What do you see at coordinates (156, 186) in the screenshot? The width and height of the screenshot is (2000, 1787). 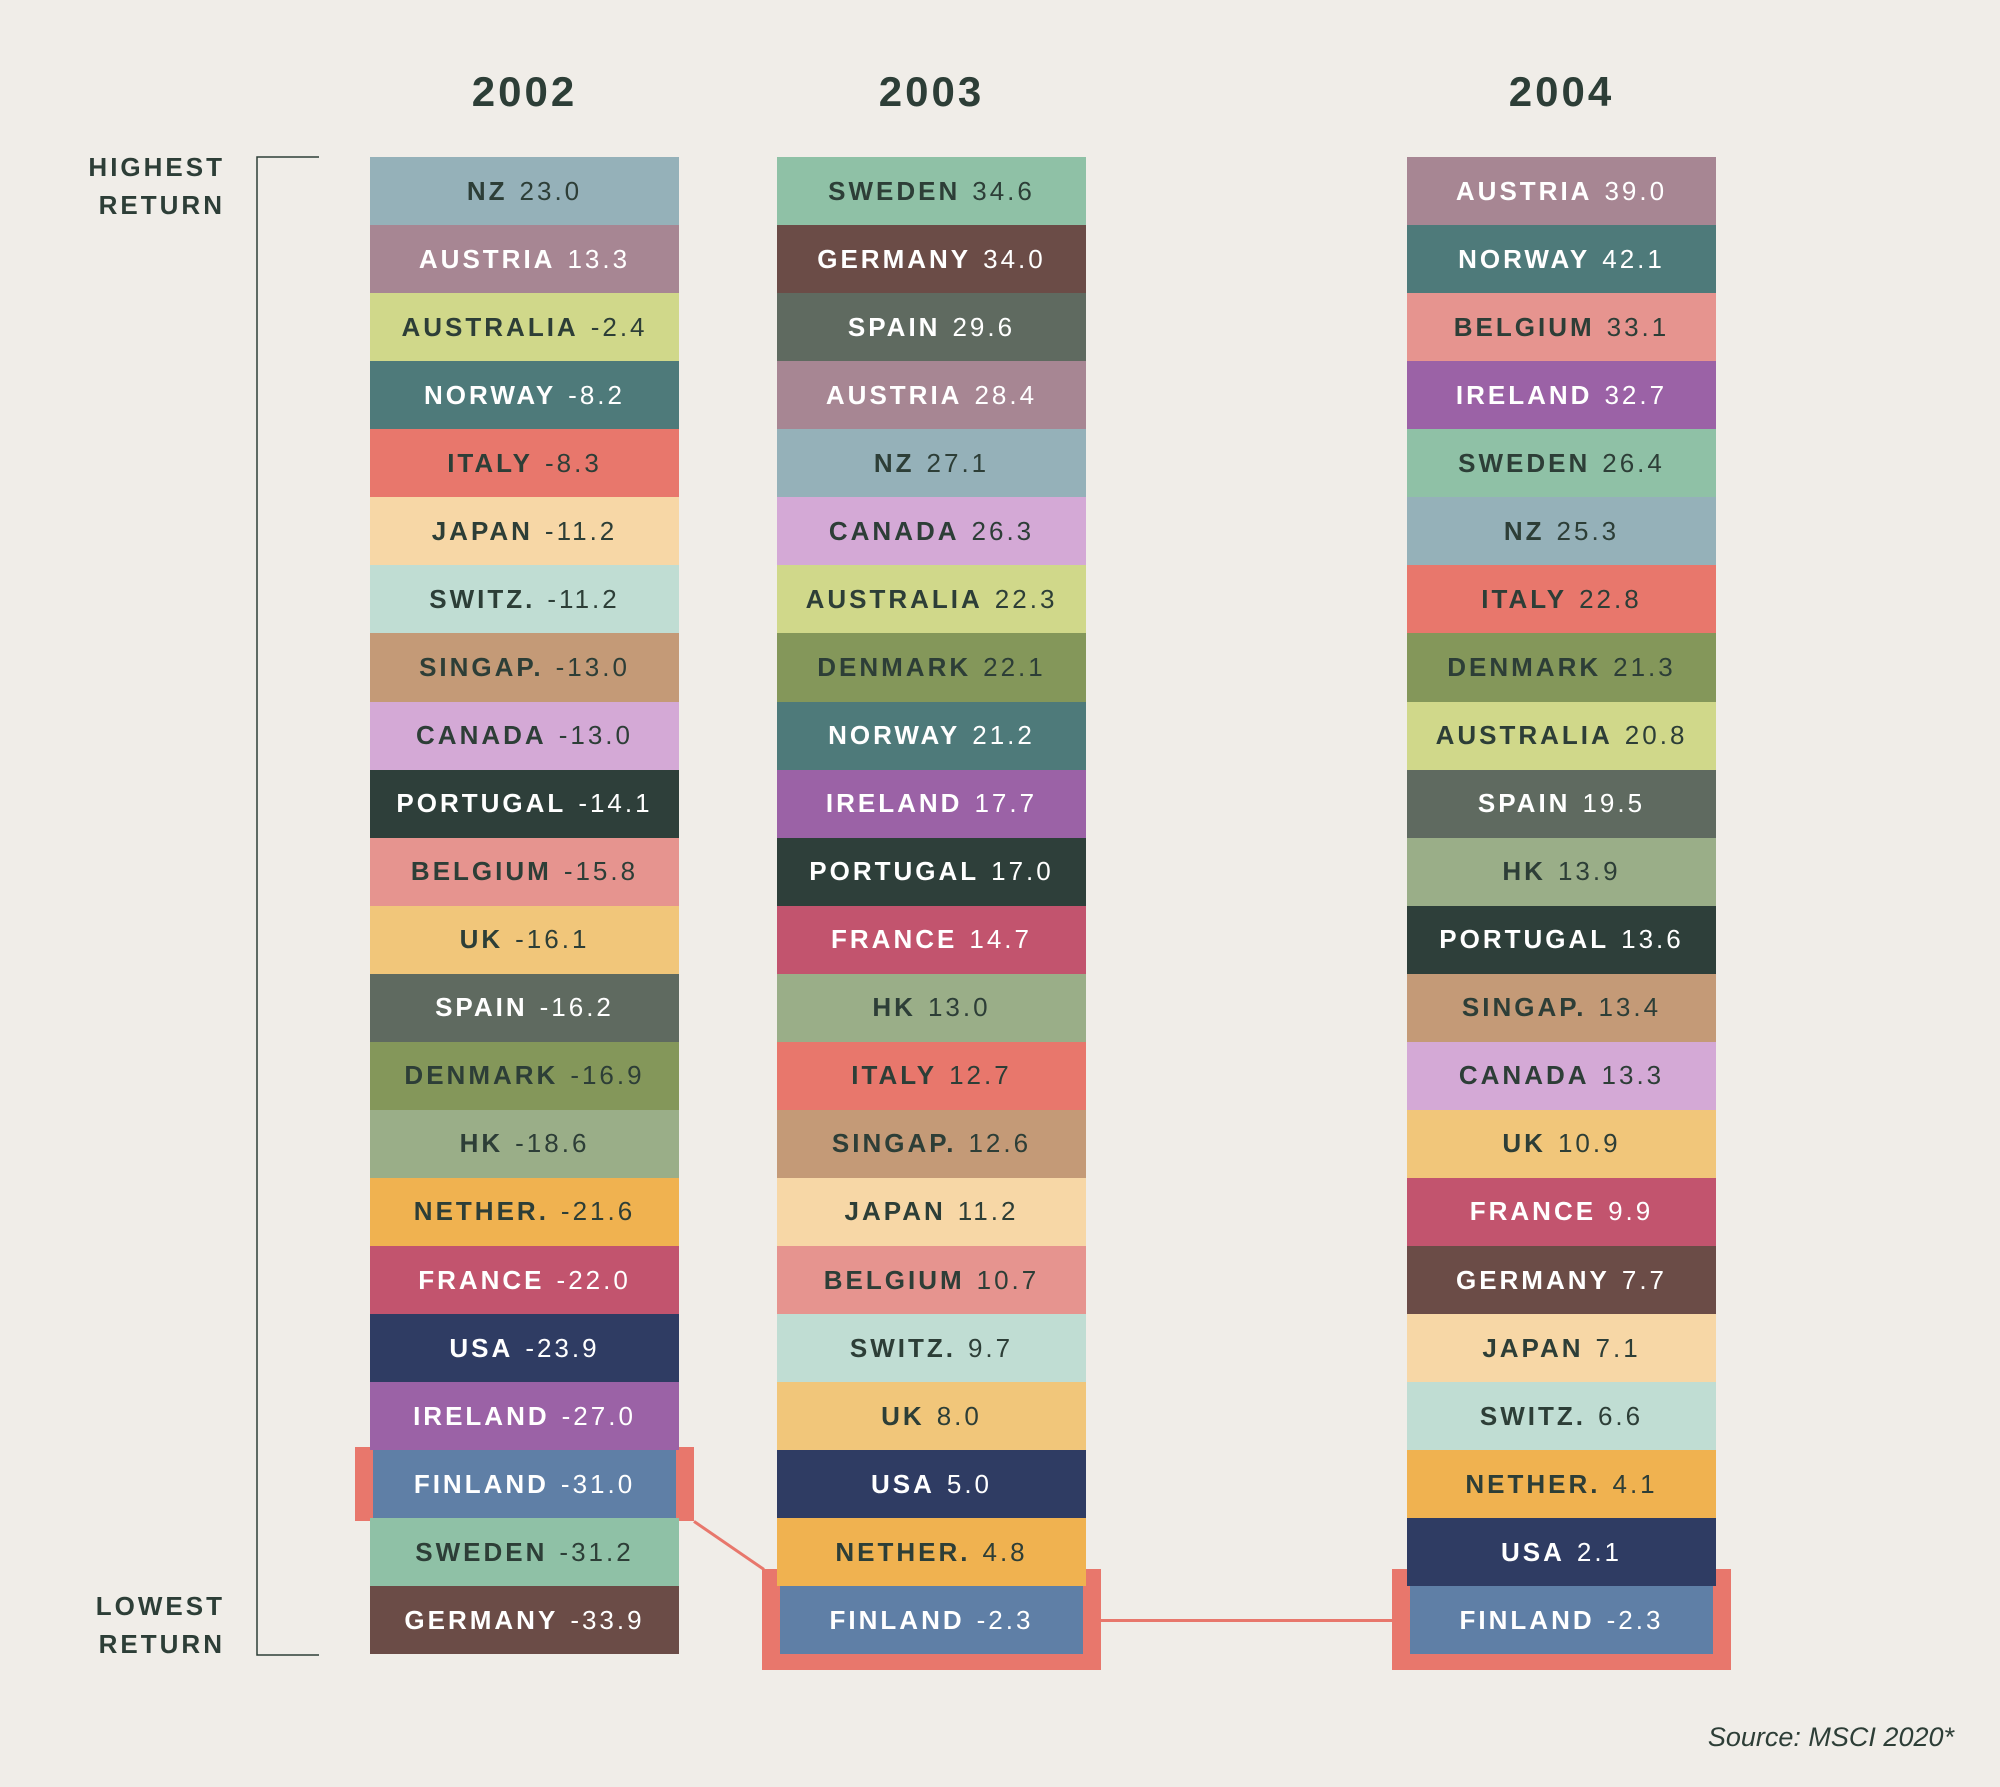 I see `highest-return-label: HIGHEST RETURN` at bounding box center [156, 186].